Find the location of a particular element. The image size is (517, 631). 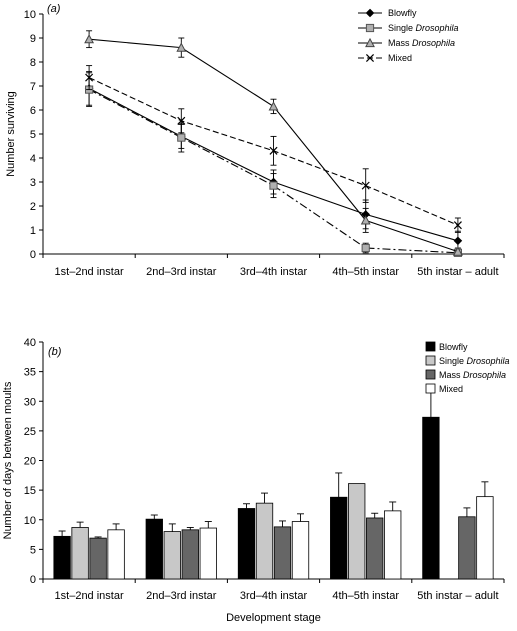

panel-b-legend-label: Mass Drosophila is located at coordinates (472, 375).